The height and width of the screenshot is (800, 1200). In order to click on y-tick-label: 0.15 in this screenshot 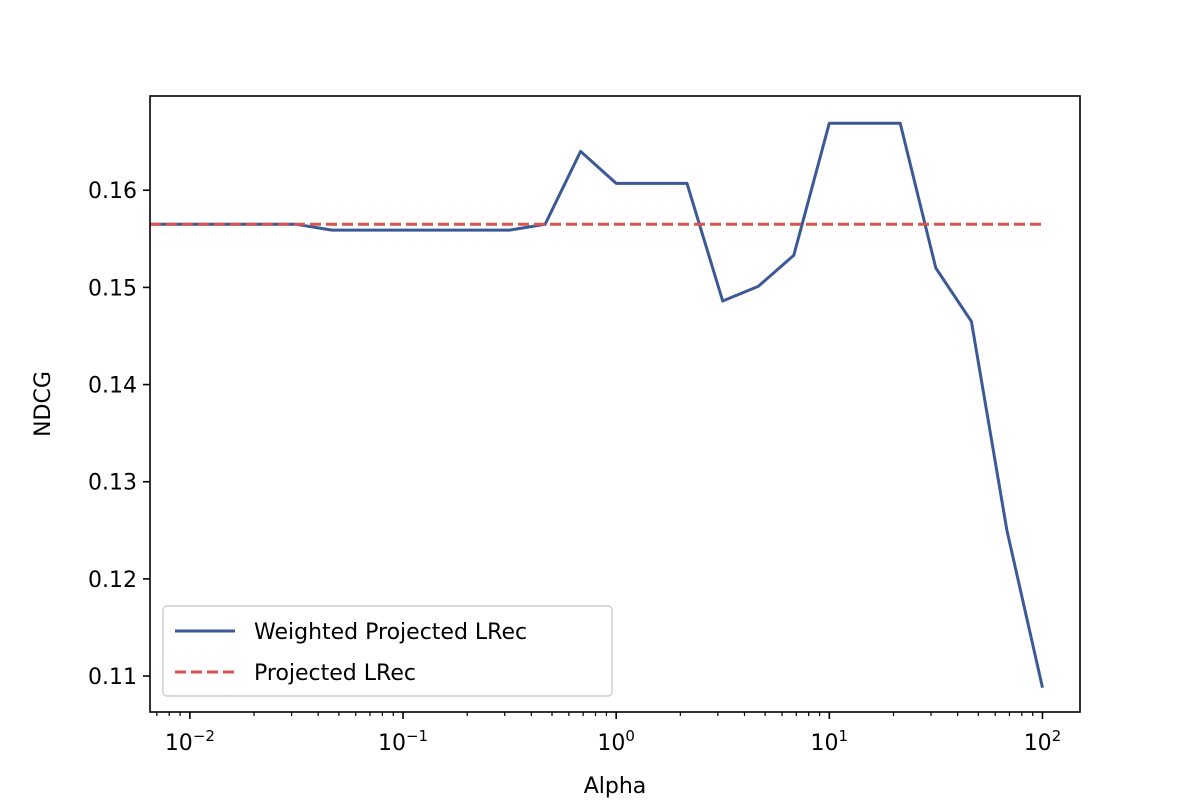, I will do `click(112, 288)`.